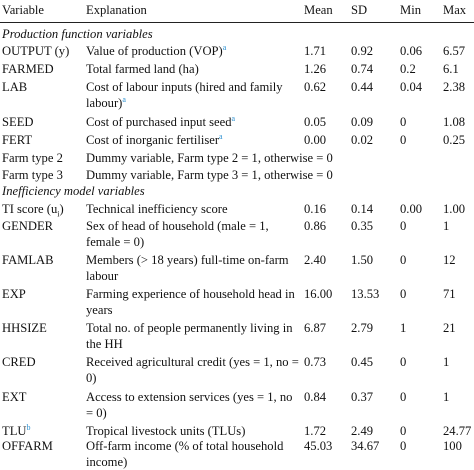 This screenshot has height=470, width=474. I want to click on row-variable: HHSIZE, so click(24, 328).